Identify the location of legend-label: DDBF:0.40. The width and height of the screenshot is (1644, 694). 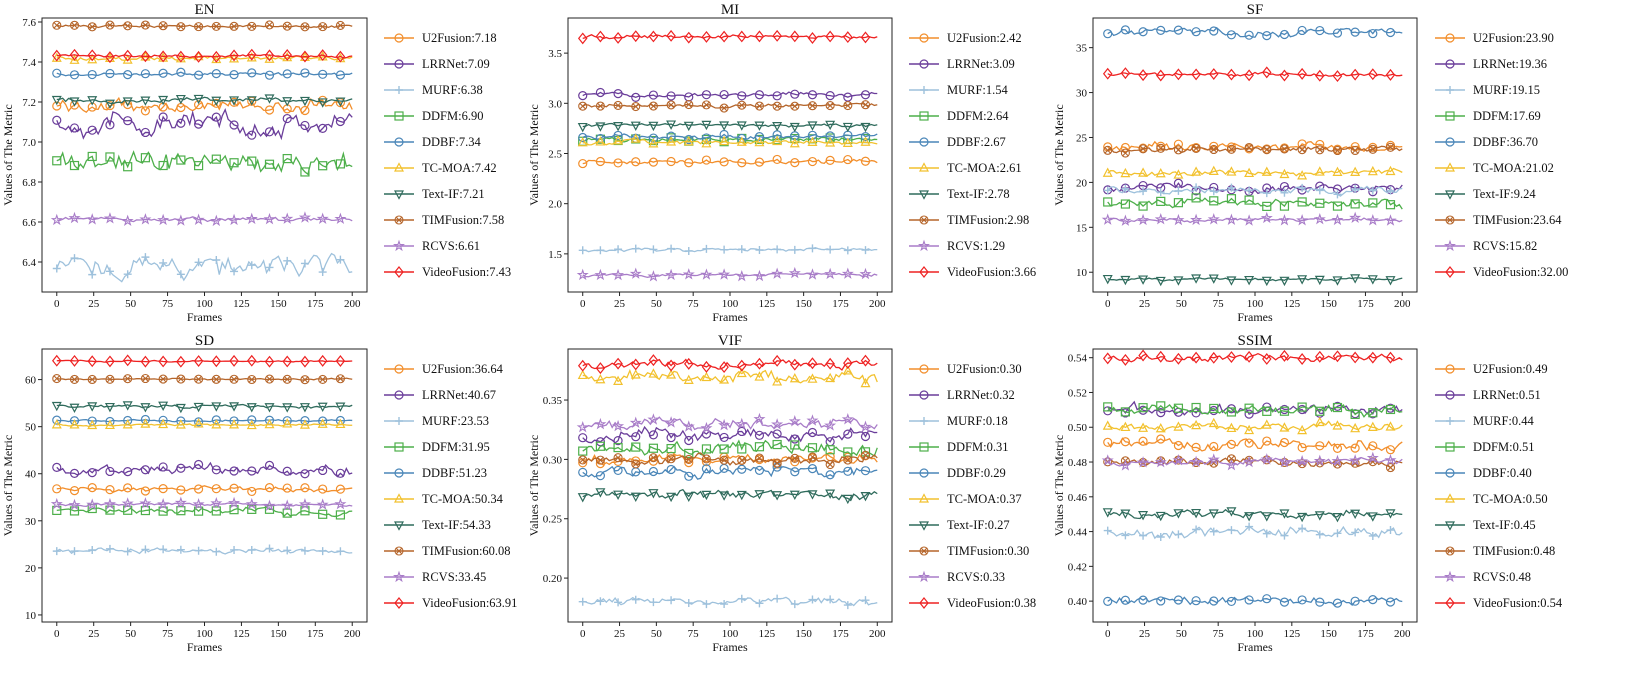
(1502, 473).